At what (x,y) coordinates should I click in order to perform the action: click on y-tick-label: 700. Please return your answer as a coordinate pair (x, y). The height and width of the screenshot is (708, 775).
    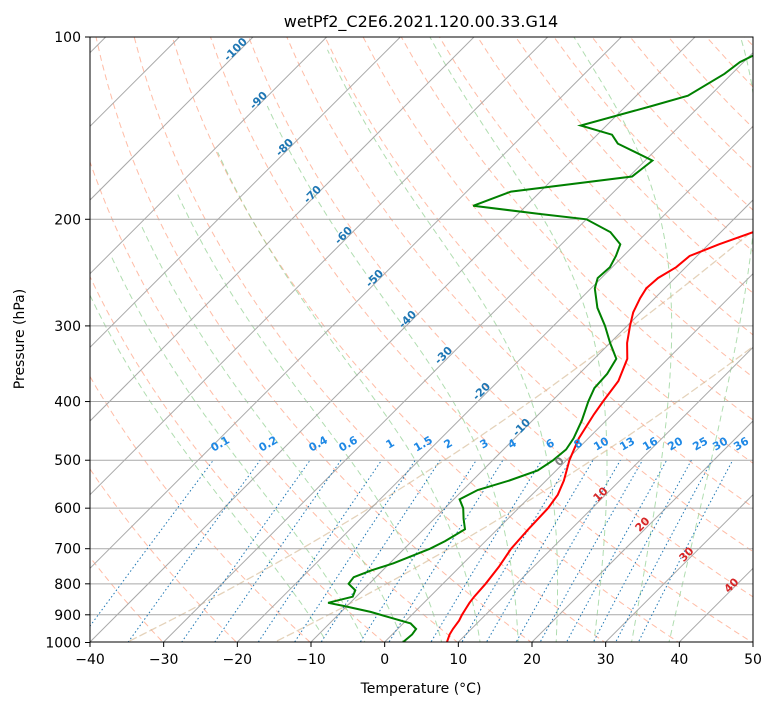
    Looking at the image, I should click on (67, 550).